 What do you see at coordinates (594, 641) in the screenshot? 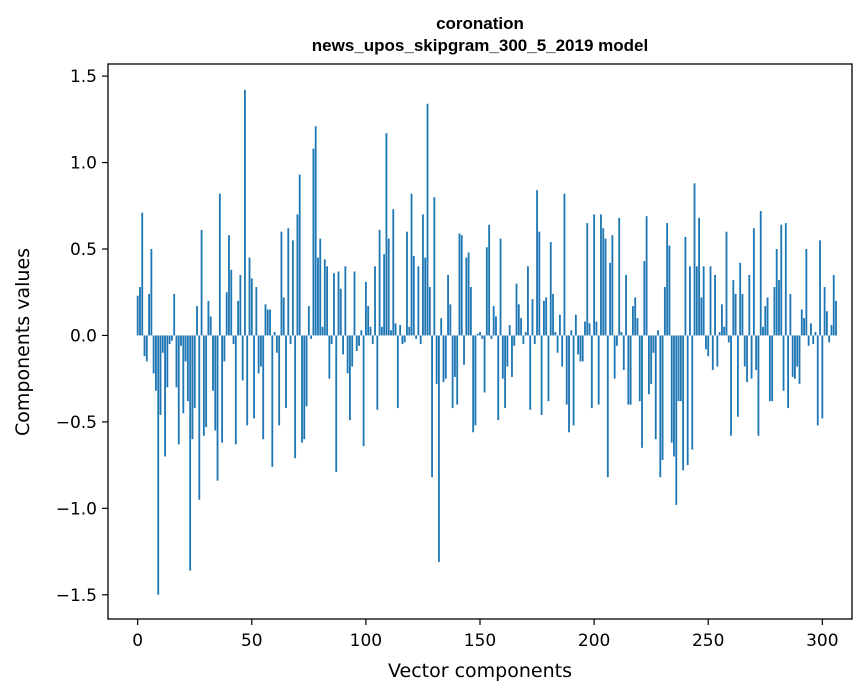
I see `x-tick-label: 200` at bounding box center [594, 641].